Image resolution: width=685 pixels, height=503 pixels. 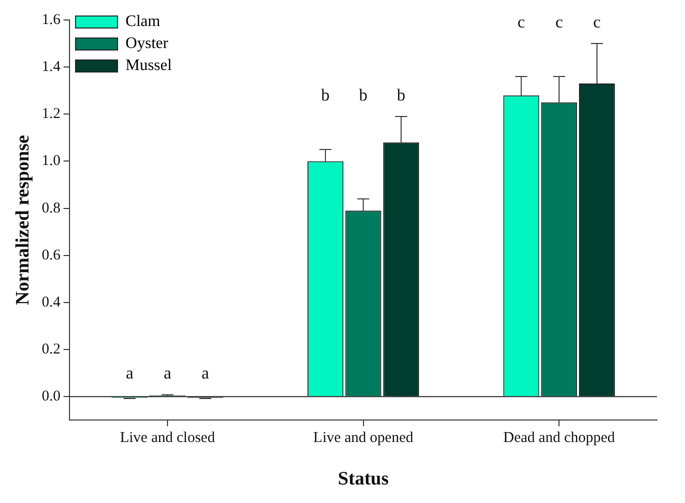 I want to click on y-tick-label: 1.6, so click(x=52, y=20).